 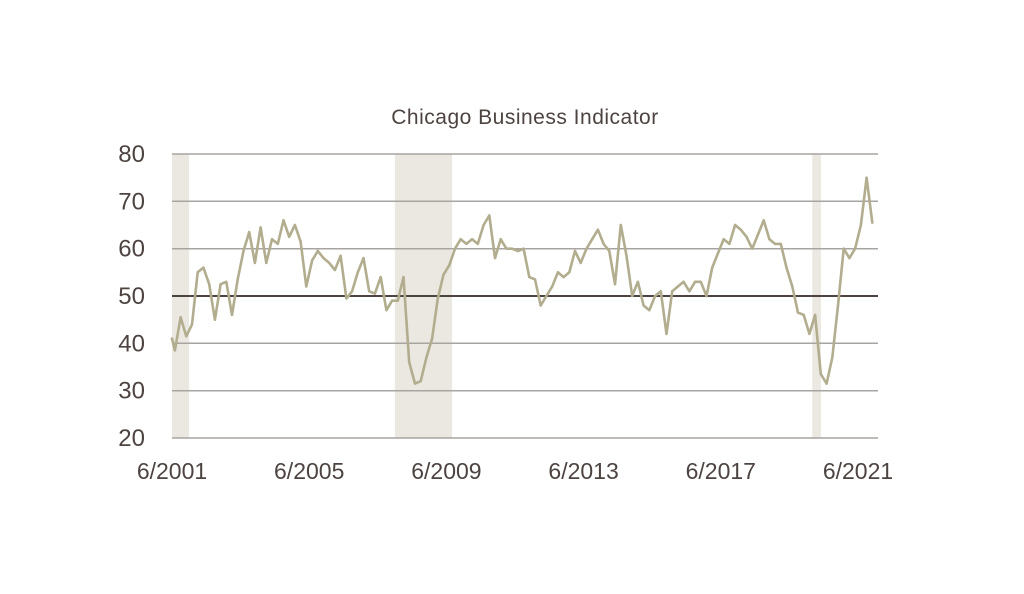 I want to click on x-tick-label-6-2021: 6/2021, so click(x=858, y=471).